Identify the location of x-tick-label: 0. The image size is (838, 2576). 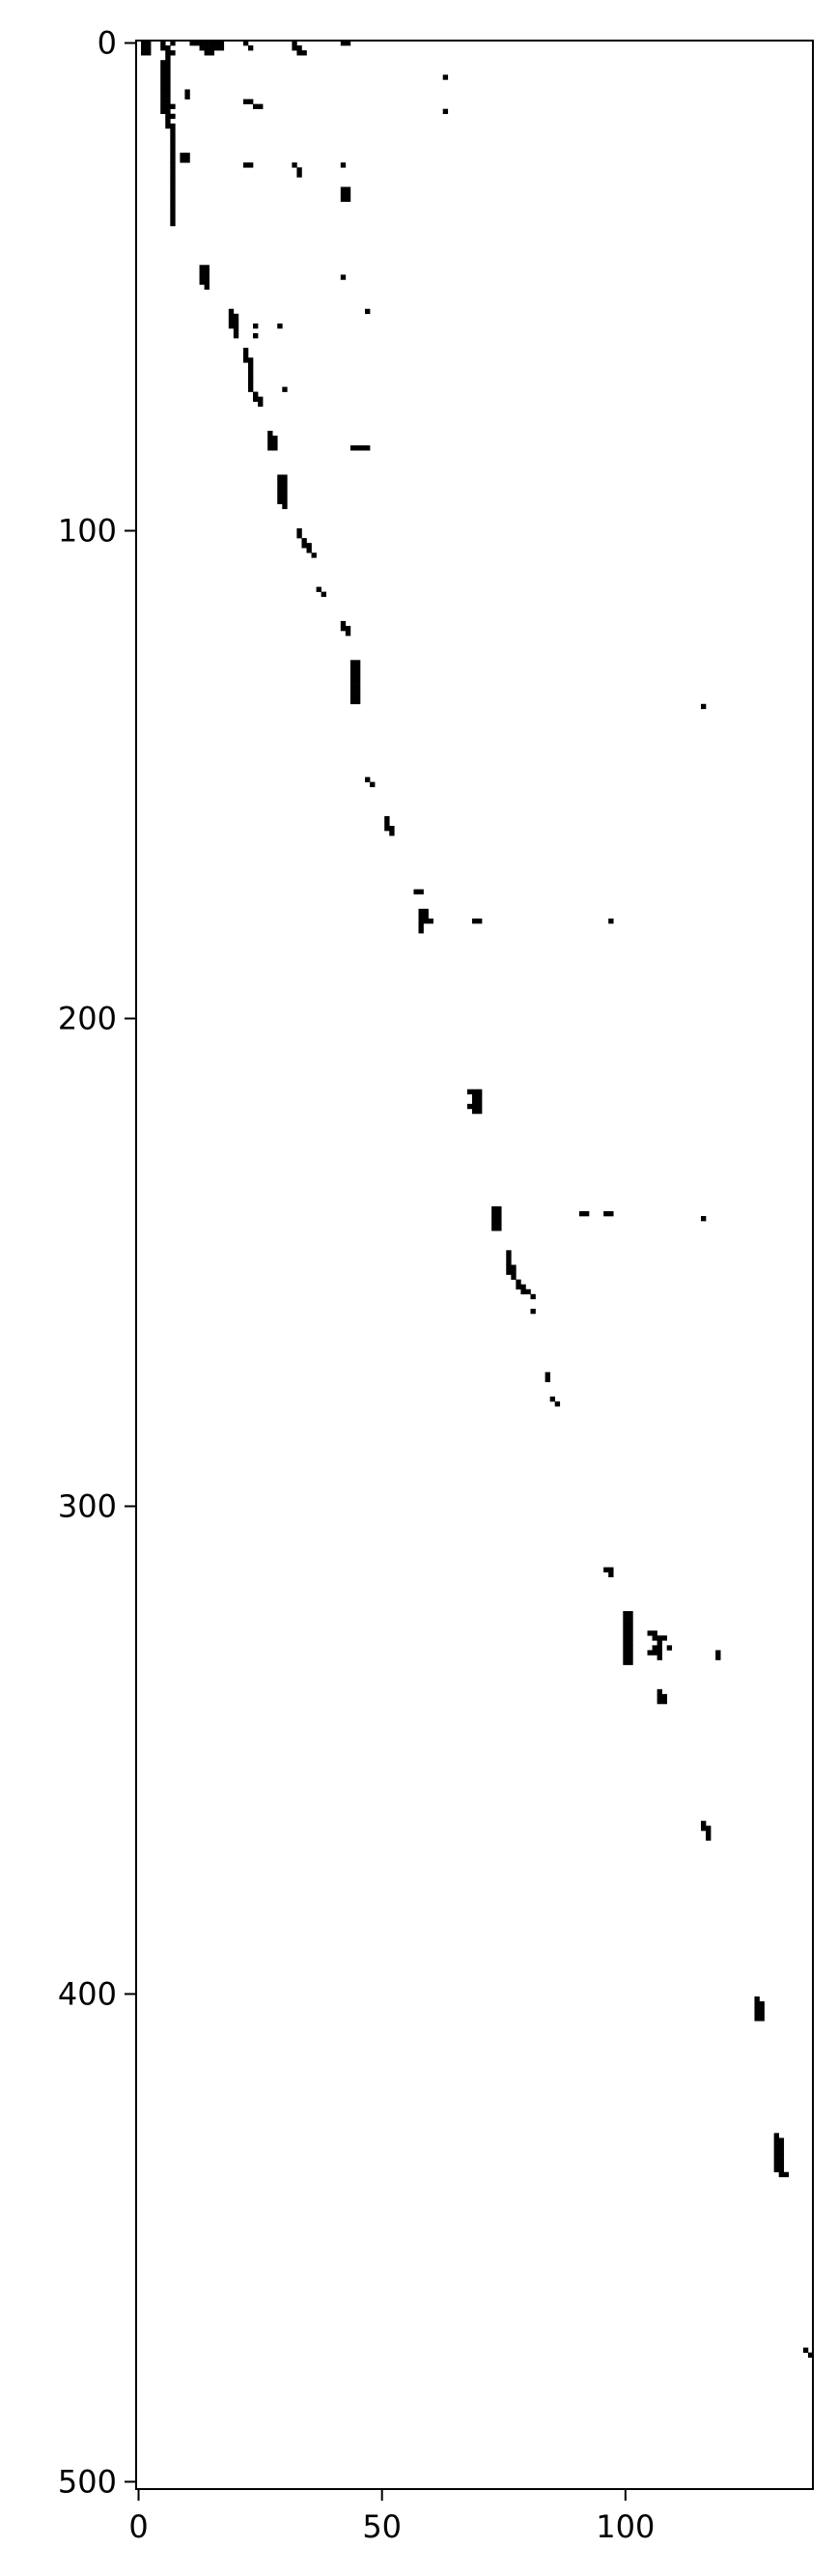
(138, 2526).